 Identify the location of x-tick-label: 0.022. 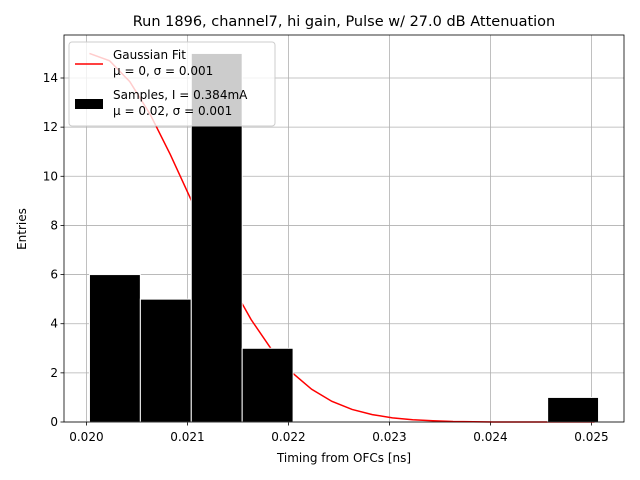
(288, 437).